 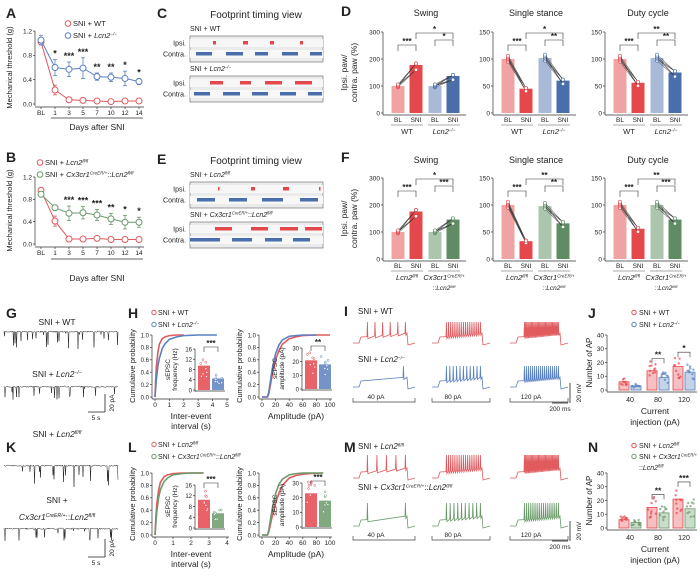 What do you see at coordinates (55, 253) in the screenshot?
I see `x-tick-label: 1` at bounding box center [55, 253].